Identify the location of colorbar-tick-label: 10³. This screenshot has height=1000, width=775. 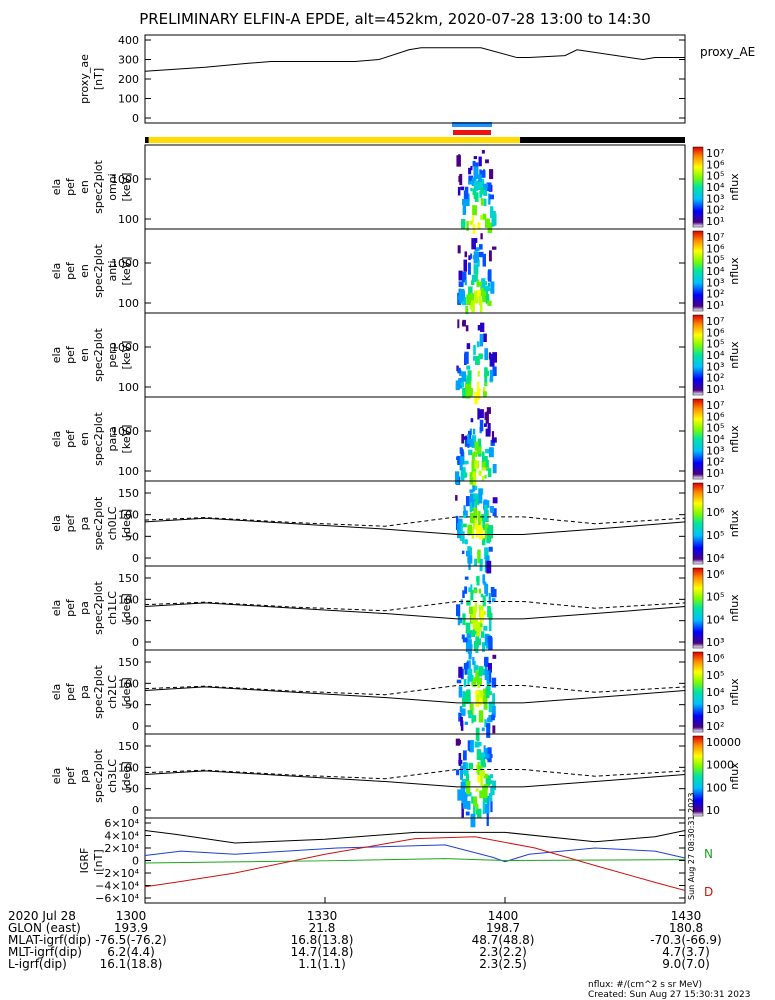
(715, 366).